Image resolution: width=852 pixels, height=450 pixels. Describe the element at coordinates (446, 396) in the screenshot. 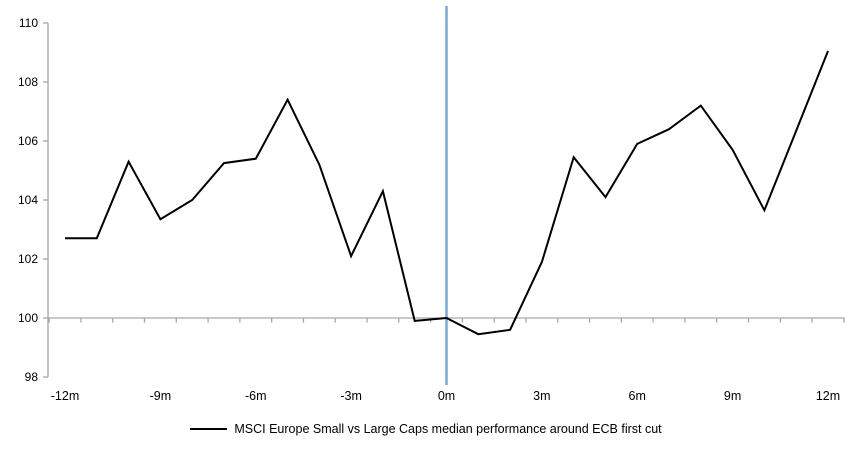

I see `x-tick-label: 0m` at that location.